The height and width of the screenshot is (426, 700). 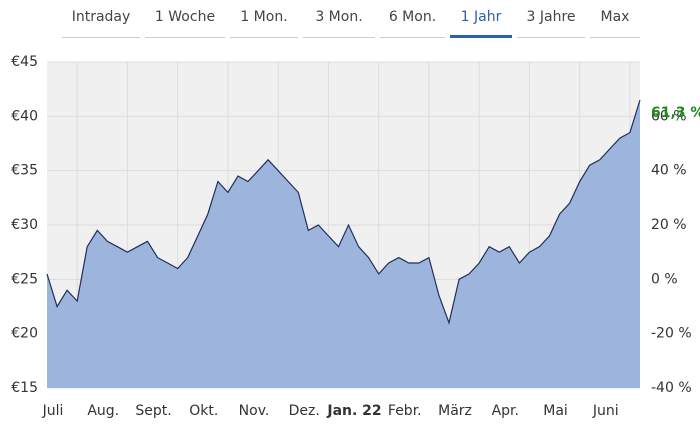 I want to click on y2-tick-label: -40 %, so click(x=671, y=388).